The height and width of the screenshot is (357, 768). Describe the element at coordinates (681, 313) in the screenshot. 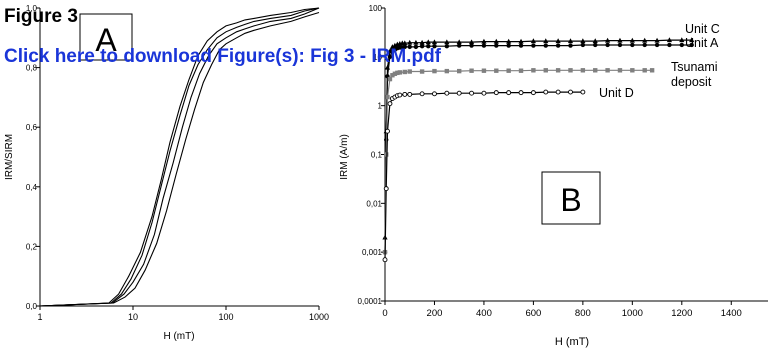

I see `panel-b-x-tick-label: 1200` at that location.